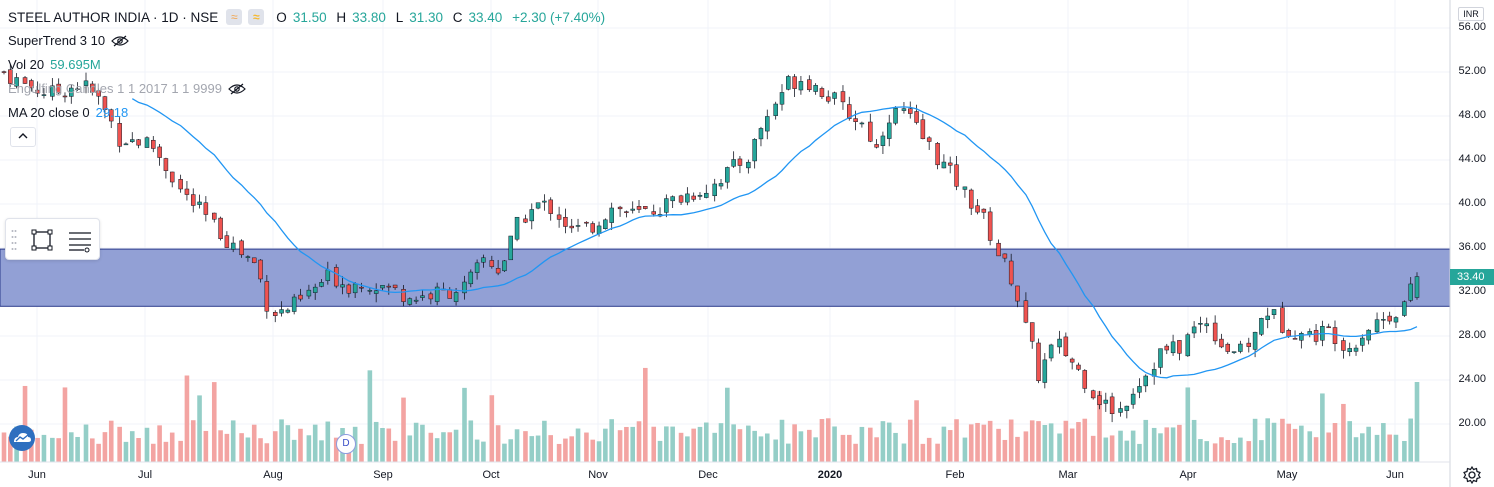  I want to click on gear-icon, so click(1472, 475).